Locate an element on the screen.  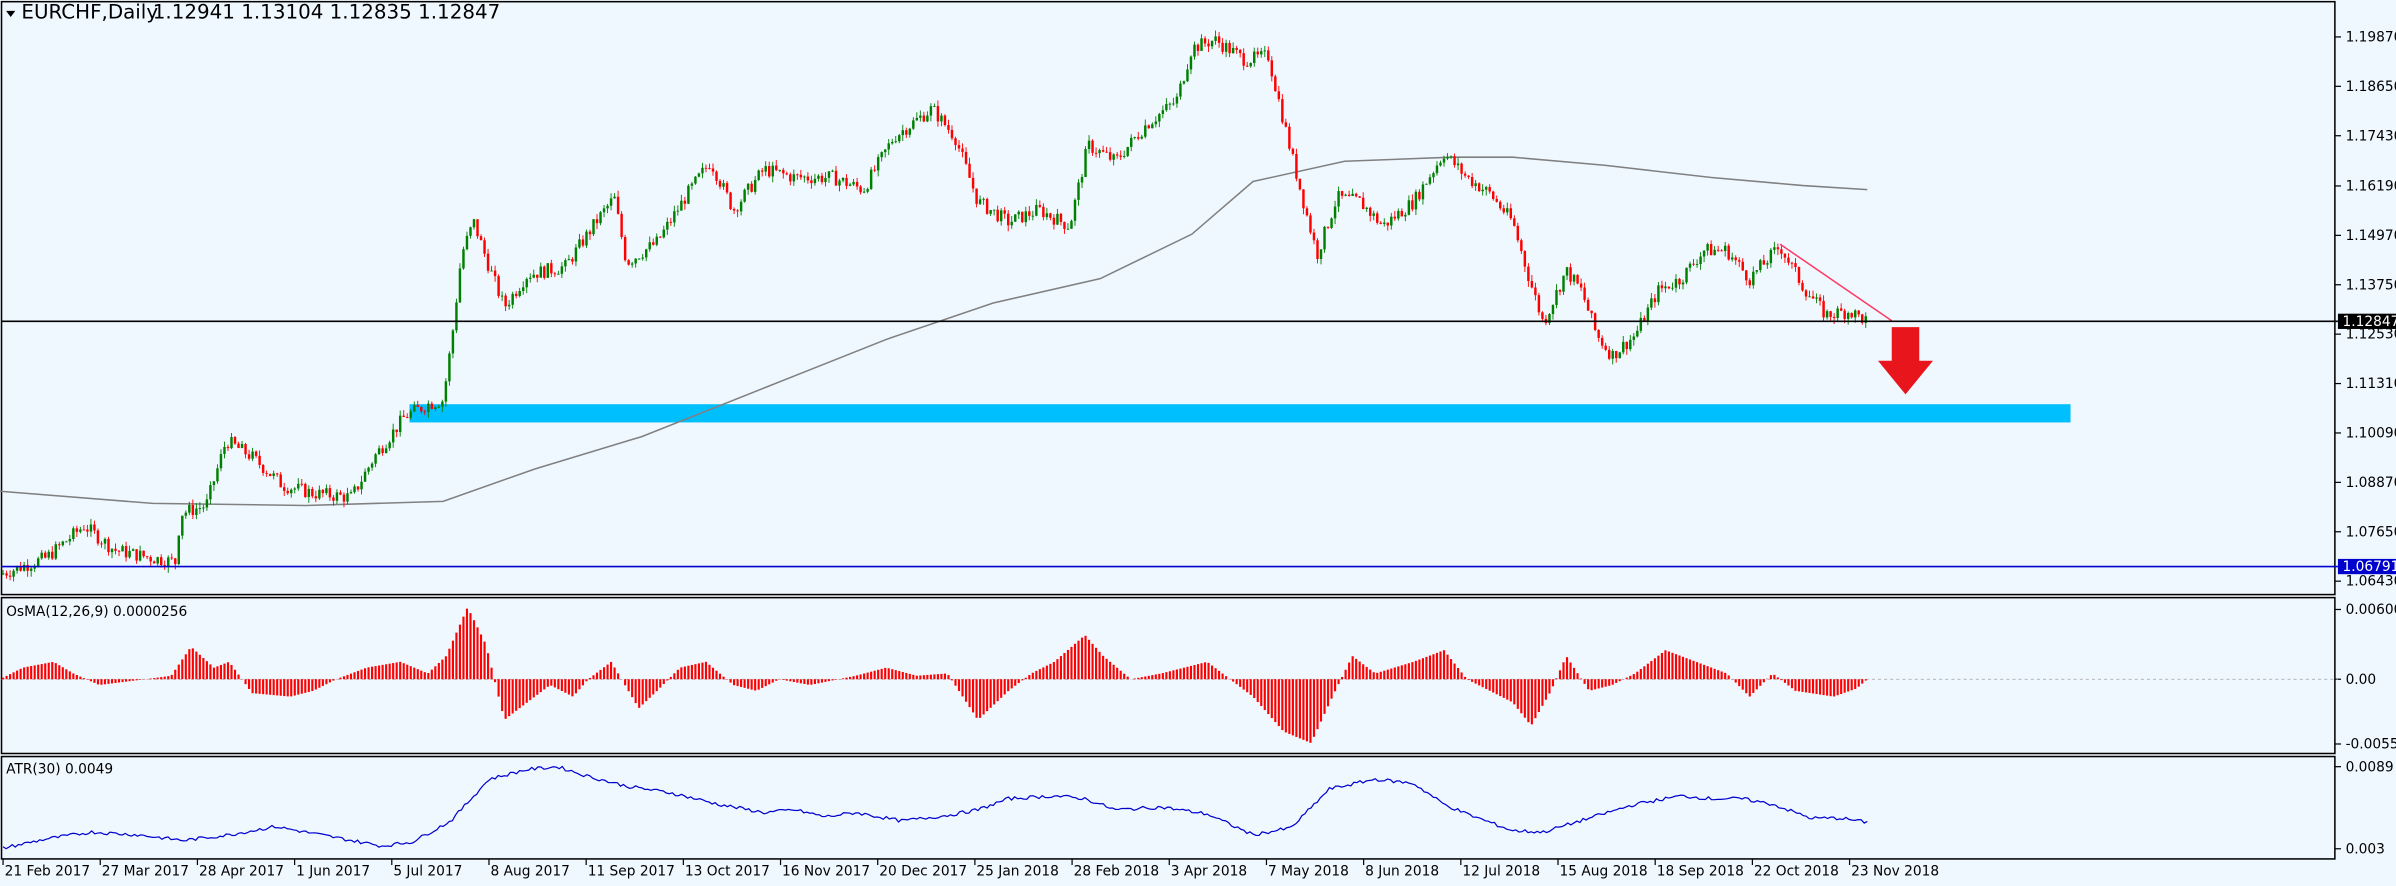
osma-tick-label: 0.0060063 is located at coordinates (2371, 610).